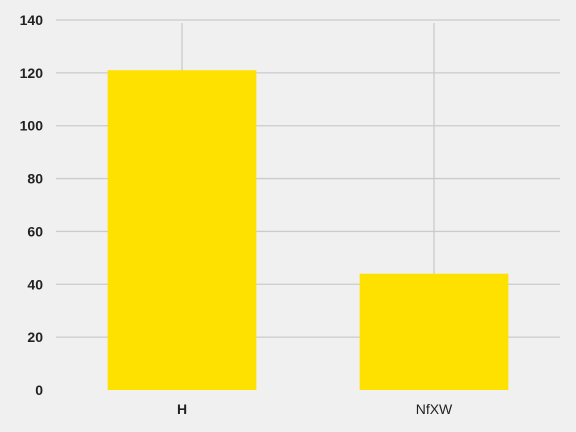  I want to click on y-tick-label: 100, so click(32, 126).